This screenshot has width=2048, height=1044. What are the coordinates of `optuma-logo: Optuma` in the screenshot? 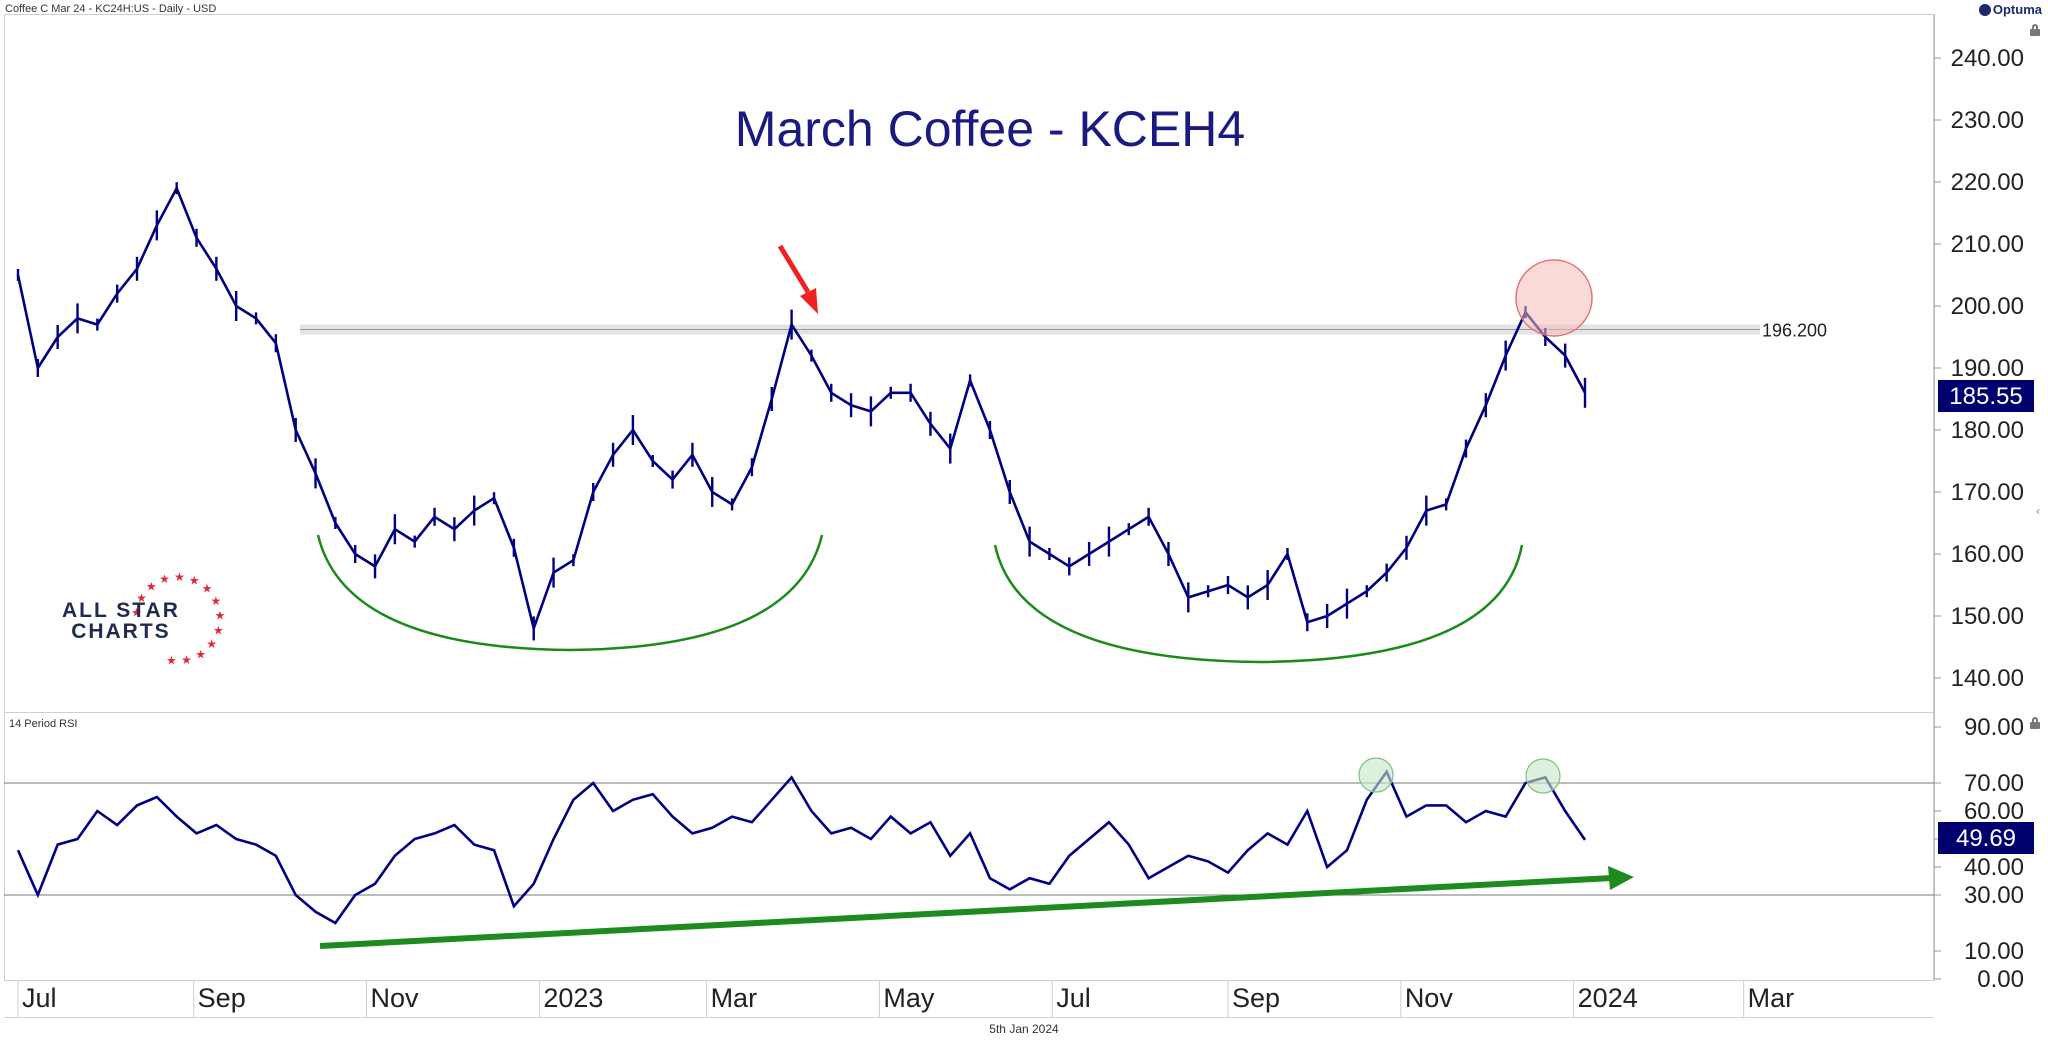 It's located at (2010, 9).